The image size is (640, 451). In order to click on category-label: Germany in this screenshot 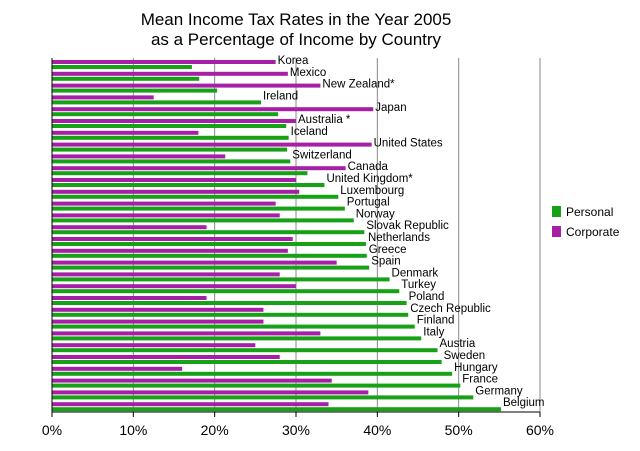, I will do `click(499, 391)`.